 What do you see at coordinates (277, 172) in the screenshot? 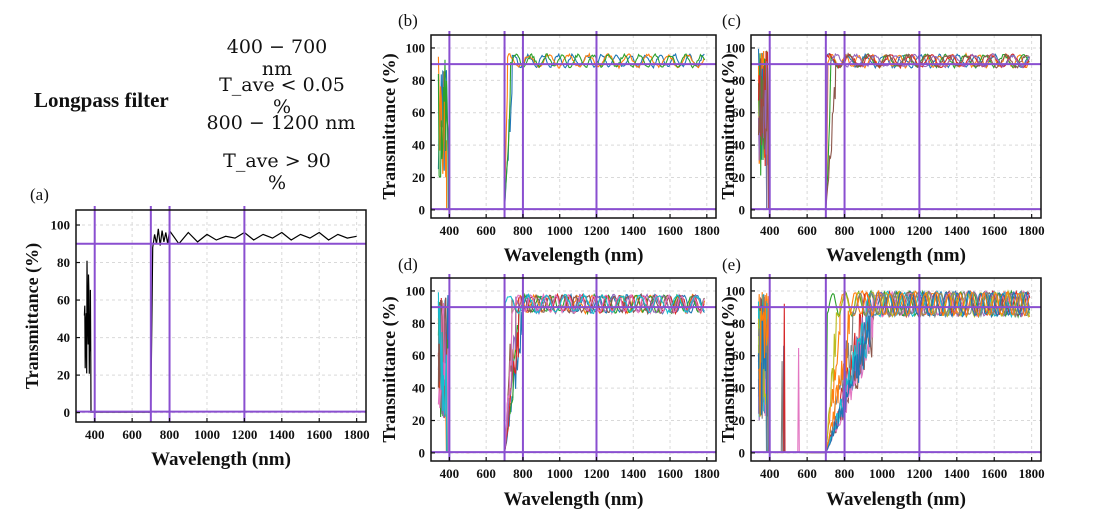
I see `spec-line-4: T_ave > 90 %` at bounding box center [277, 172].